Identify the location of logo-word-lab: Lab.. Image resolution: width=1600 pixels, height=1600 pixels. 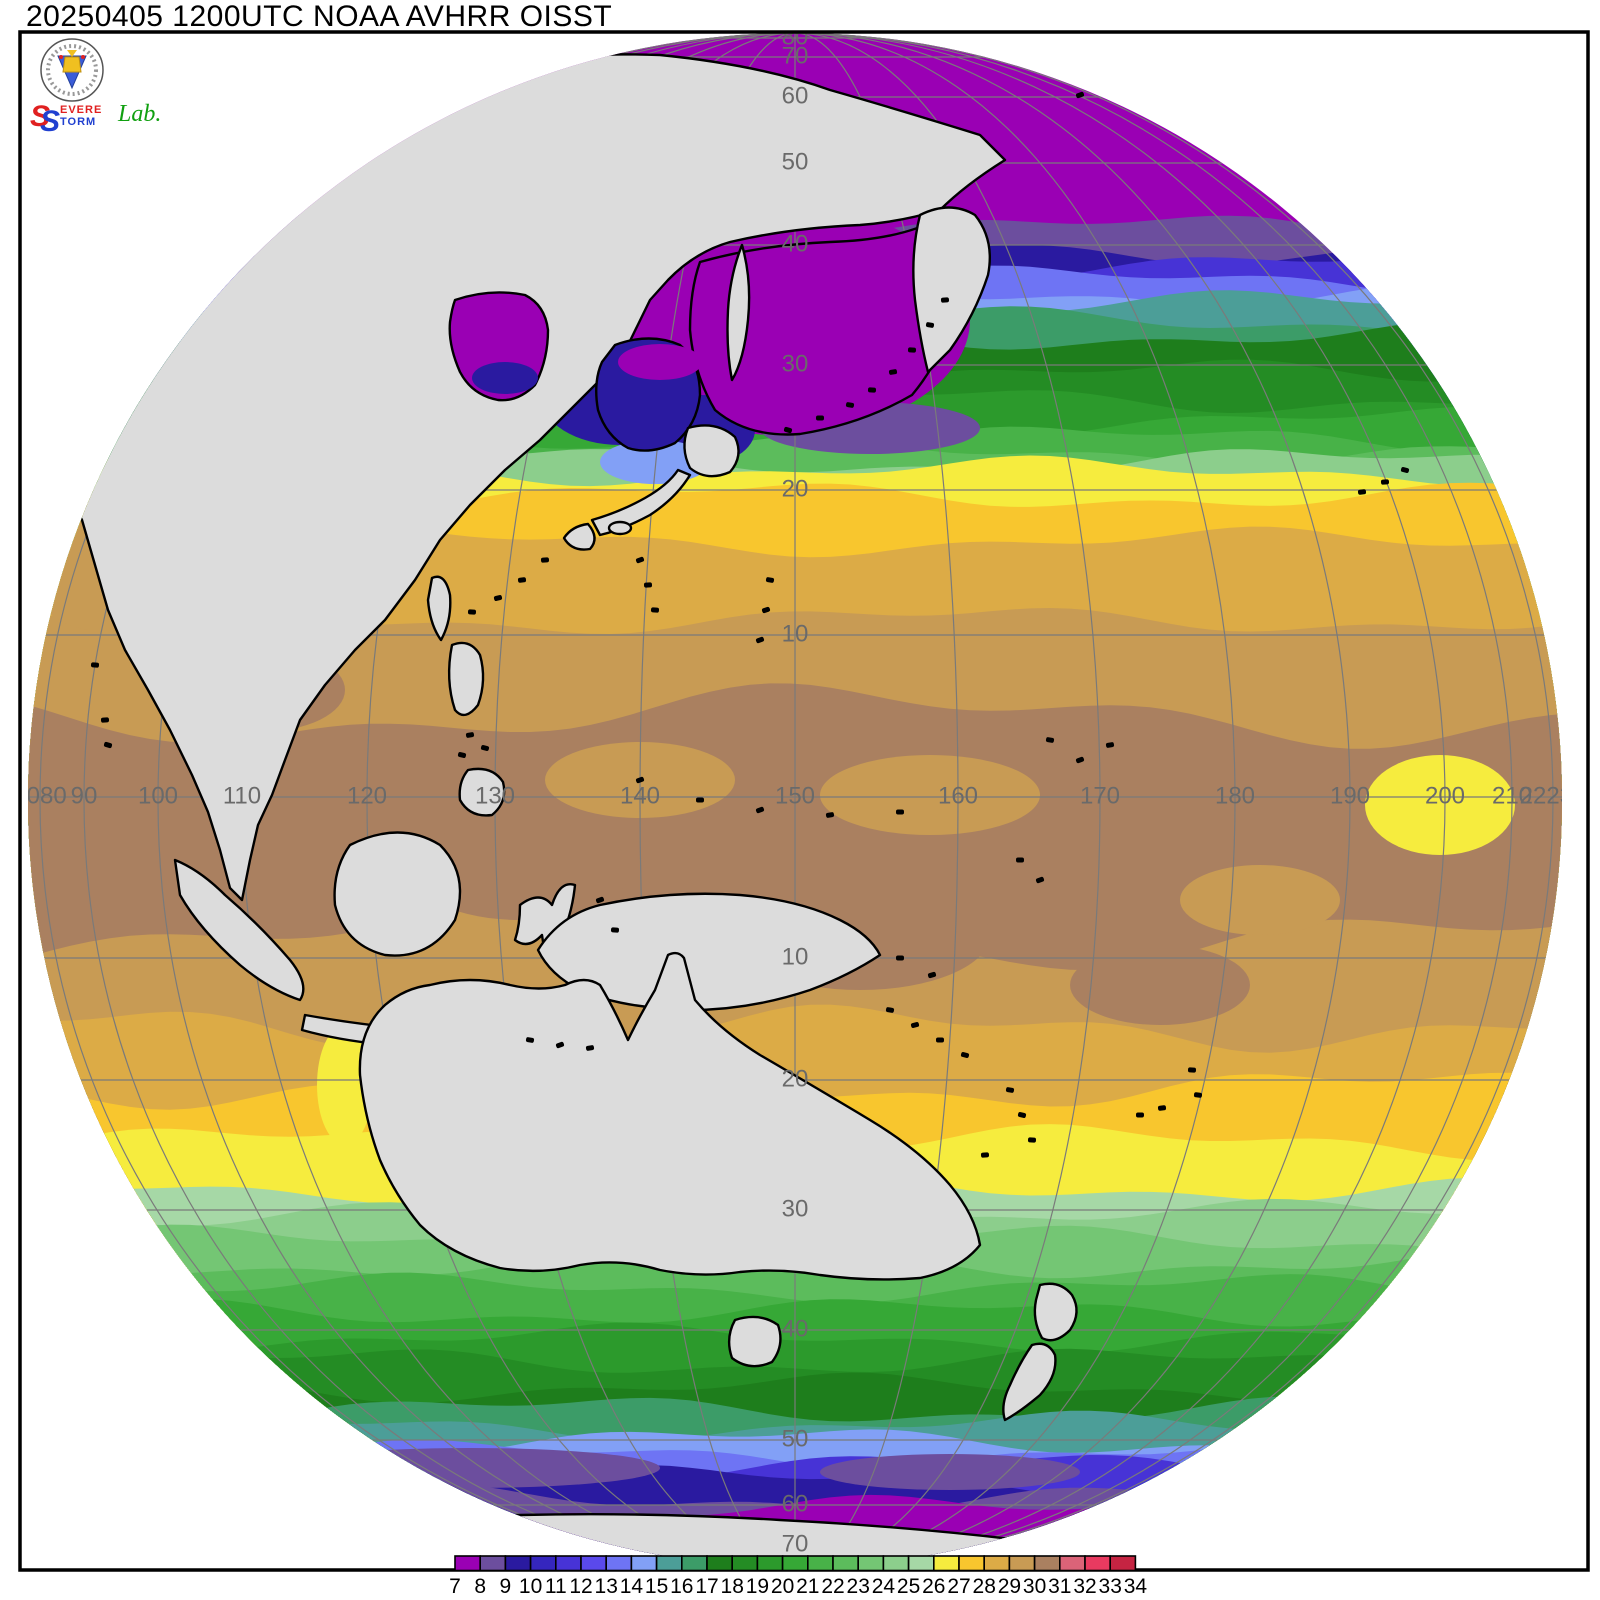
(140, 114).